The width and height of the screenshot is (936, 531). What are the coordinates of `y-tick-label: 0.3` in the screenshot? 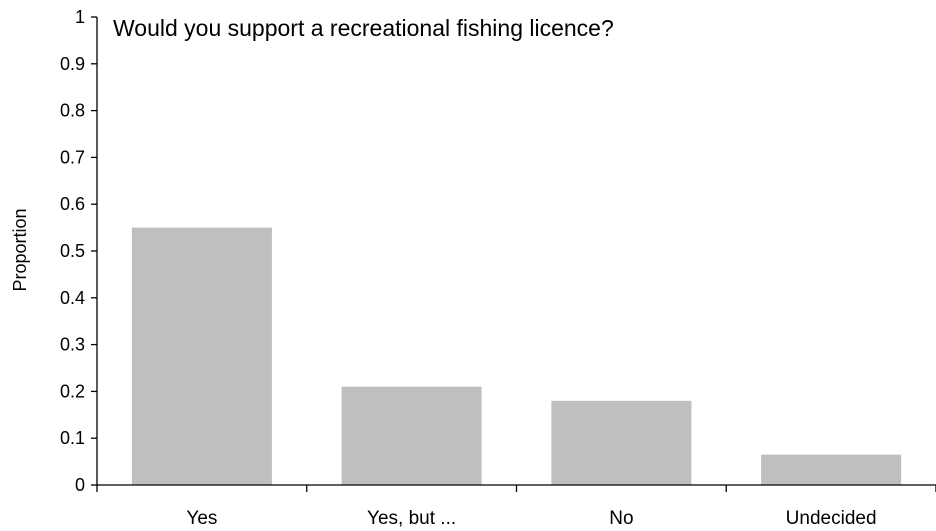 It's located at (72, 345).